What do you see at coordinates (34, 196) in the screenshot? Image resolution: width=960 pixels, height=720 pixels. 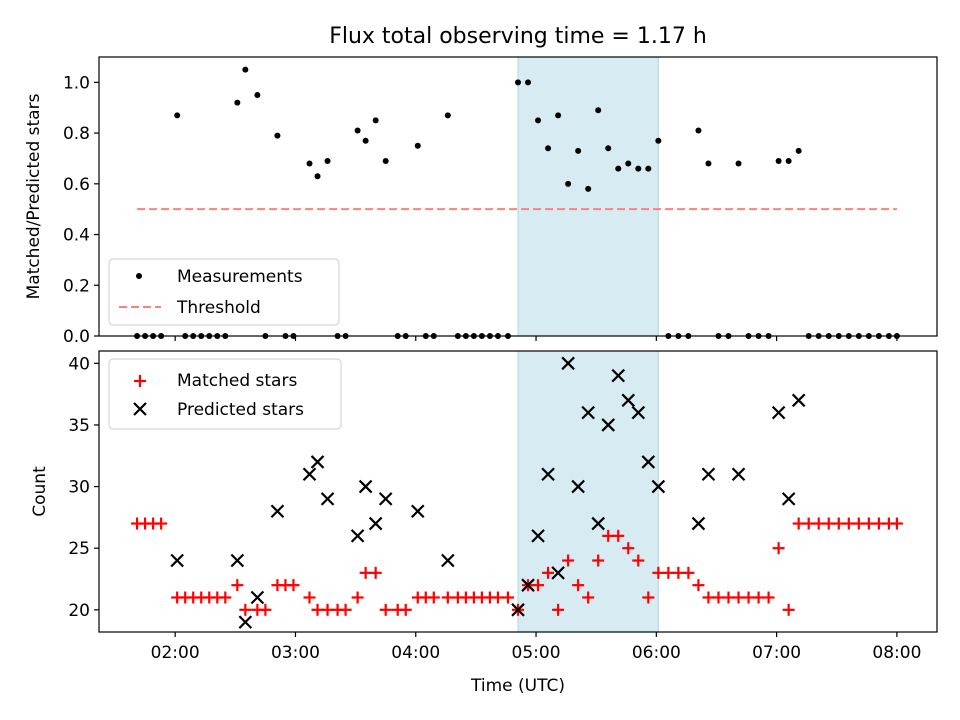 I see `top-y-axis-label: Matched/Predicted stars` at bounding box center [34, 196].